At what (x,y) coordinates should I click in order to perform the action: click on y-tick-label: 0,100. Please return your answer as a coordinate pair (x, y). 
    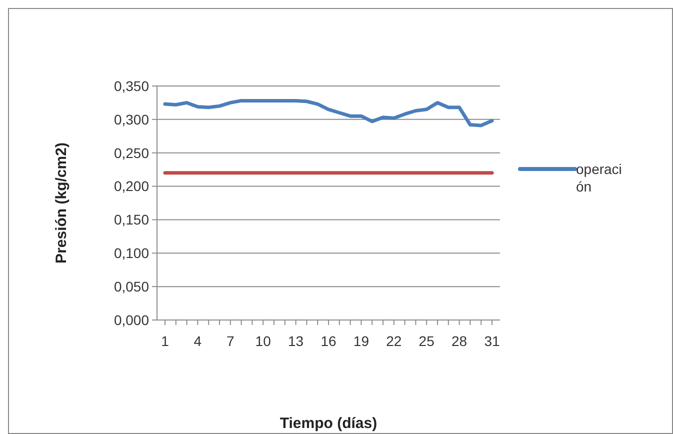
    Looking at the image, I should click on (132, 253).